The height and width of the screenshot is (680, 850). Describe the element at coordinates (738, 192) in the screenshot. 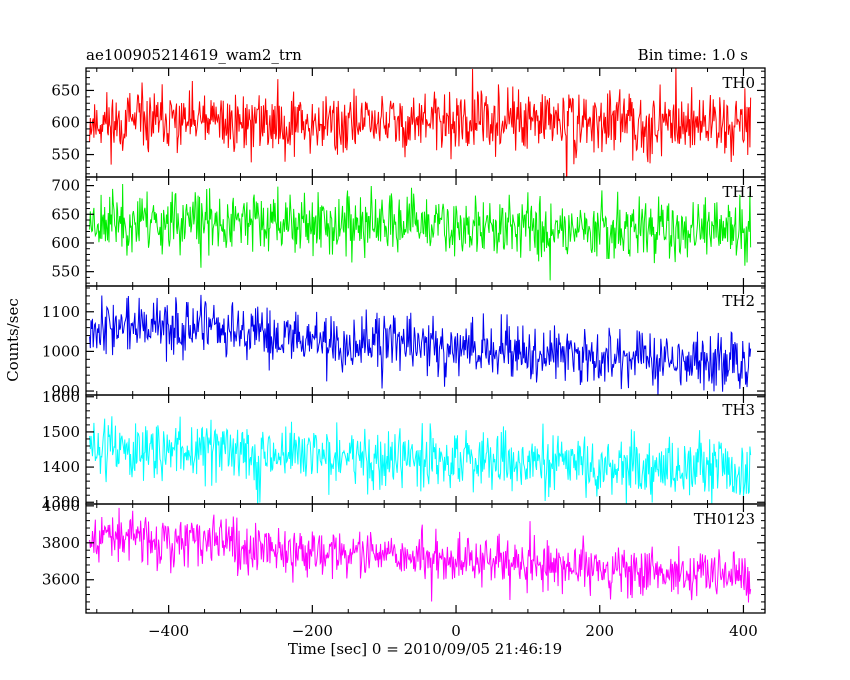

I see `panel-label-th1: TH1` at that location.